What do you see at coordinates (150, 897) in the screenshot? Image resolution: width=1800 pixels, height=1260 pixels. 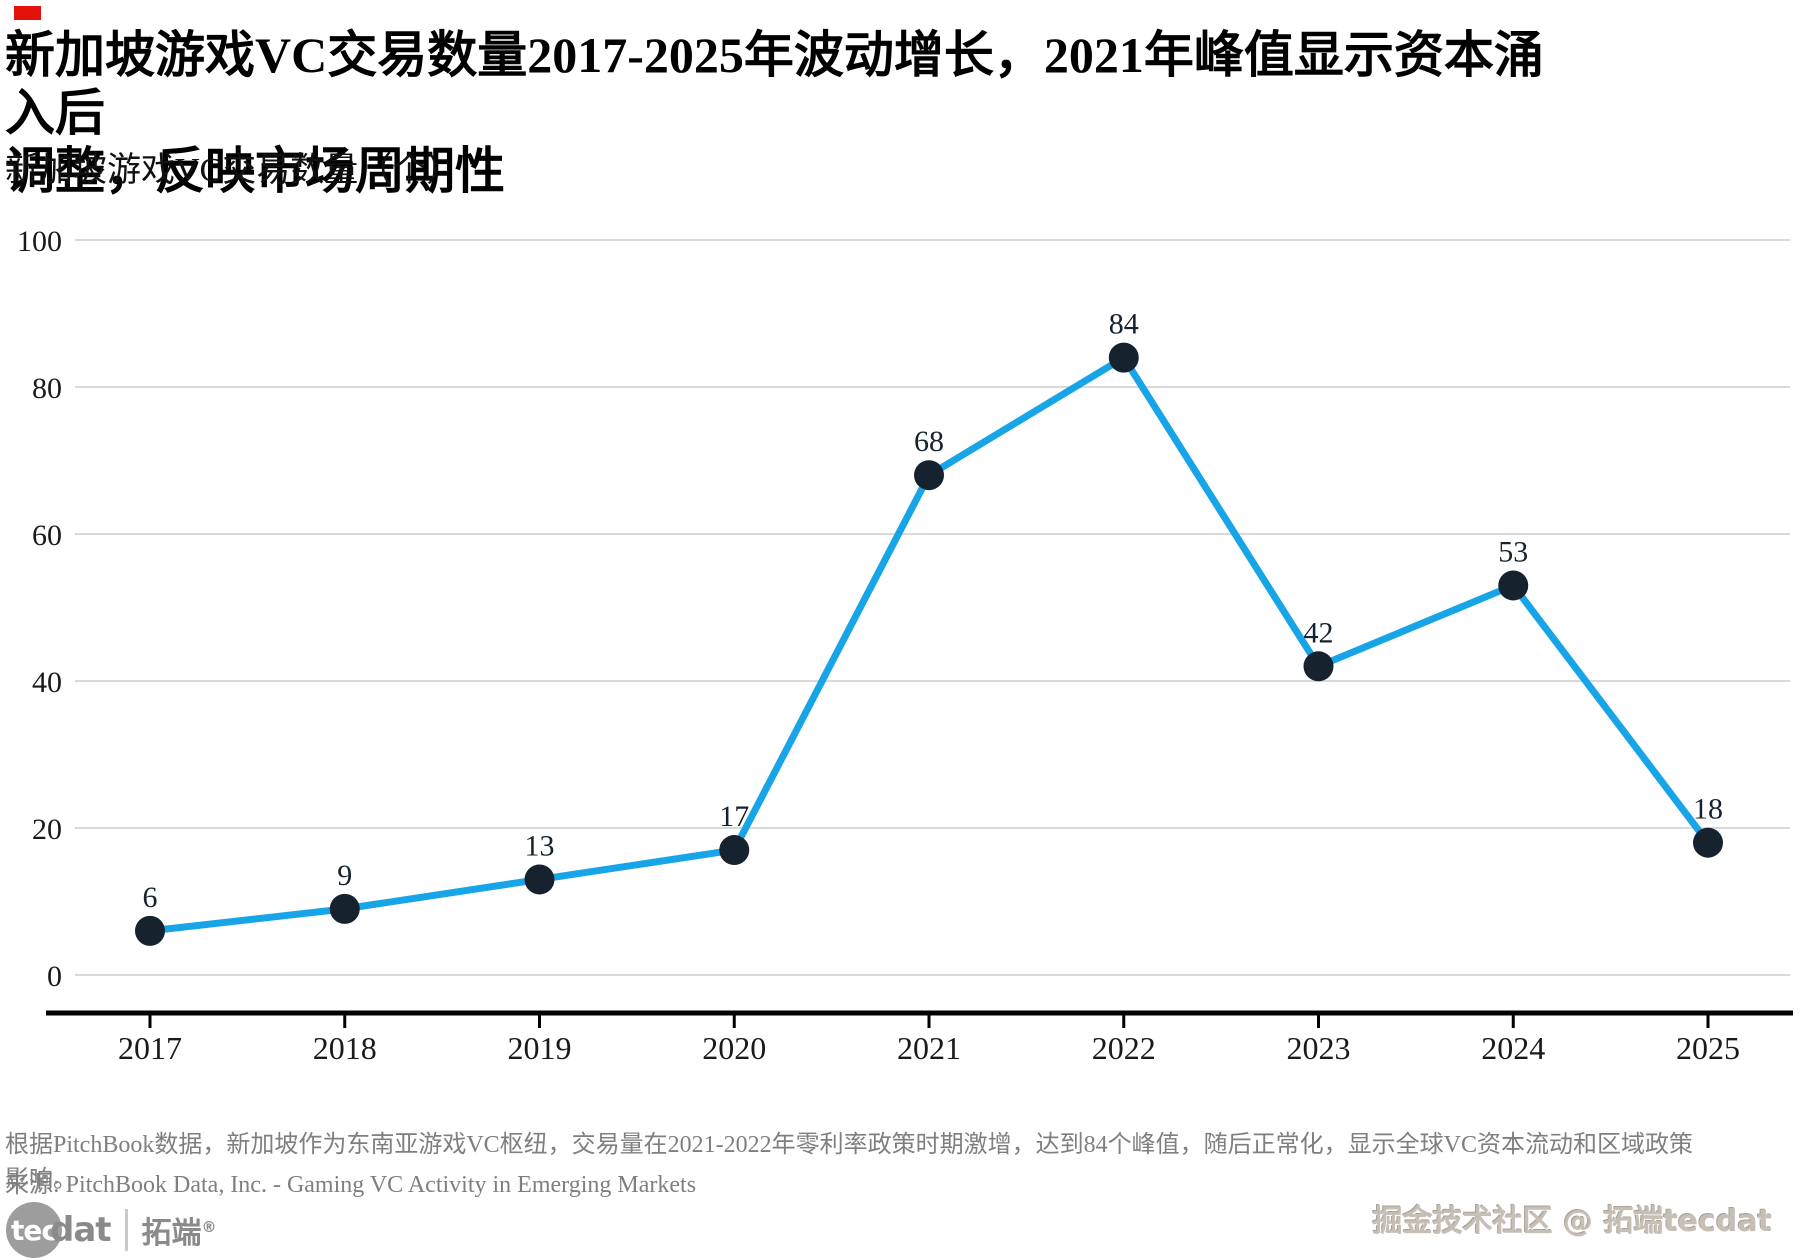 I see `data-point-label: 6` at bounding box center [150, 897].